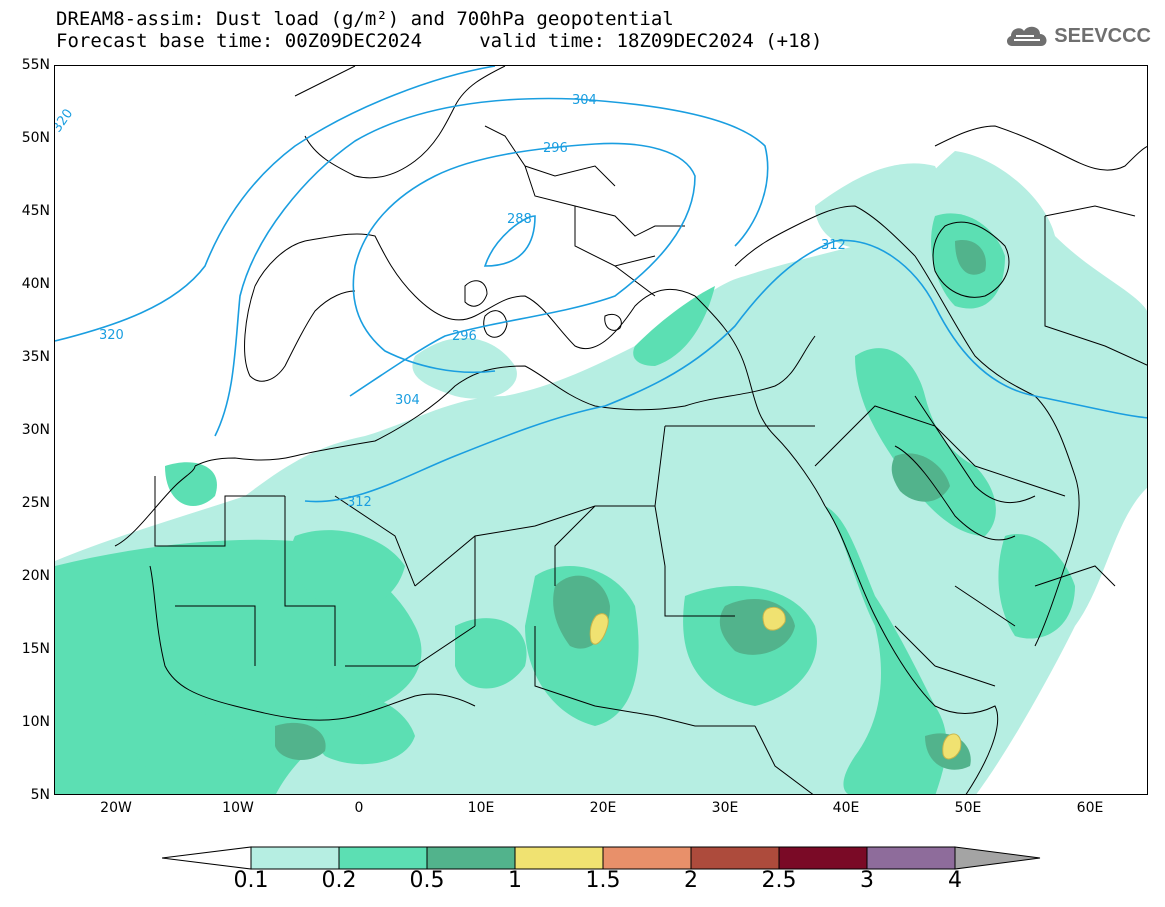 This screenshot has height=907, width=1165. I want to click on colorbar-label-2-5: 2.5, so click(779, 880).